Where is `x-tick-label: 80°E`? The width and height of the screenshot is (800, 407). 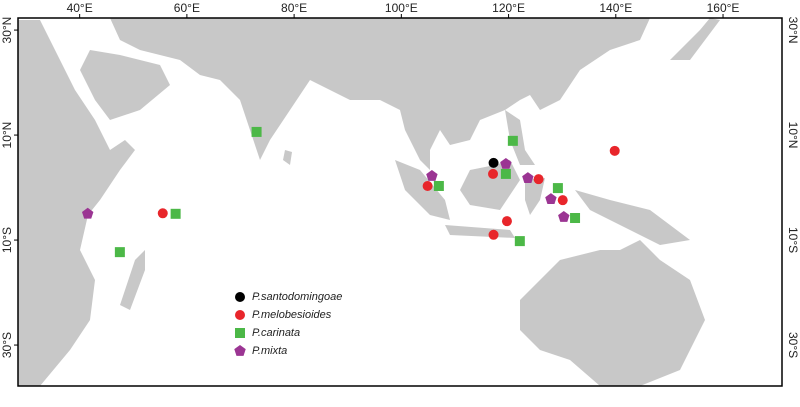
x-tick-label: 80°E is located at coordinates (294, 8).